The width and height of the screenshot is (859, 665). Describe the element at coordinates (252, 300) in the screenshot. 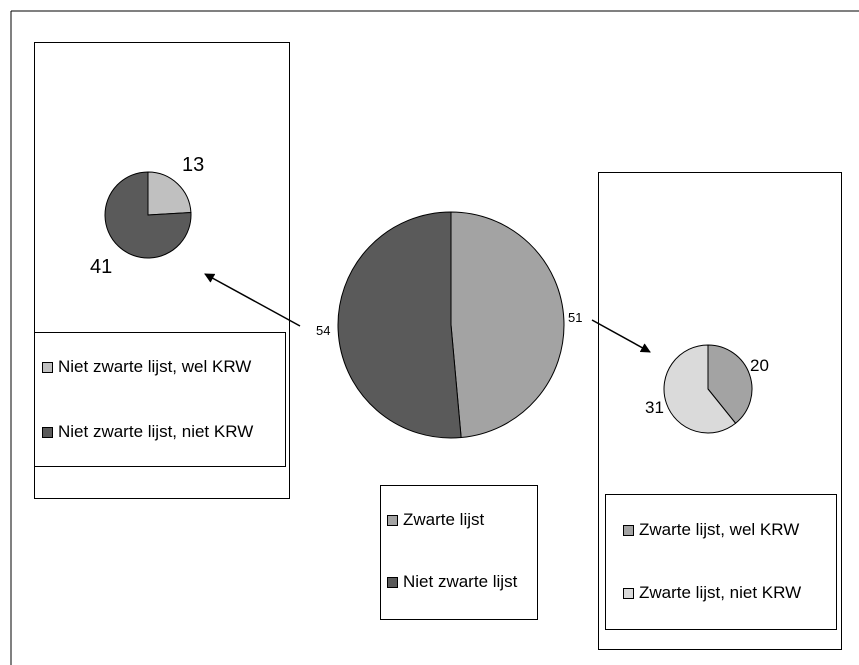

I see `arrow-to-left-pie` at that location.